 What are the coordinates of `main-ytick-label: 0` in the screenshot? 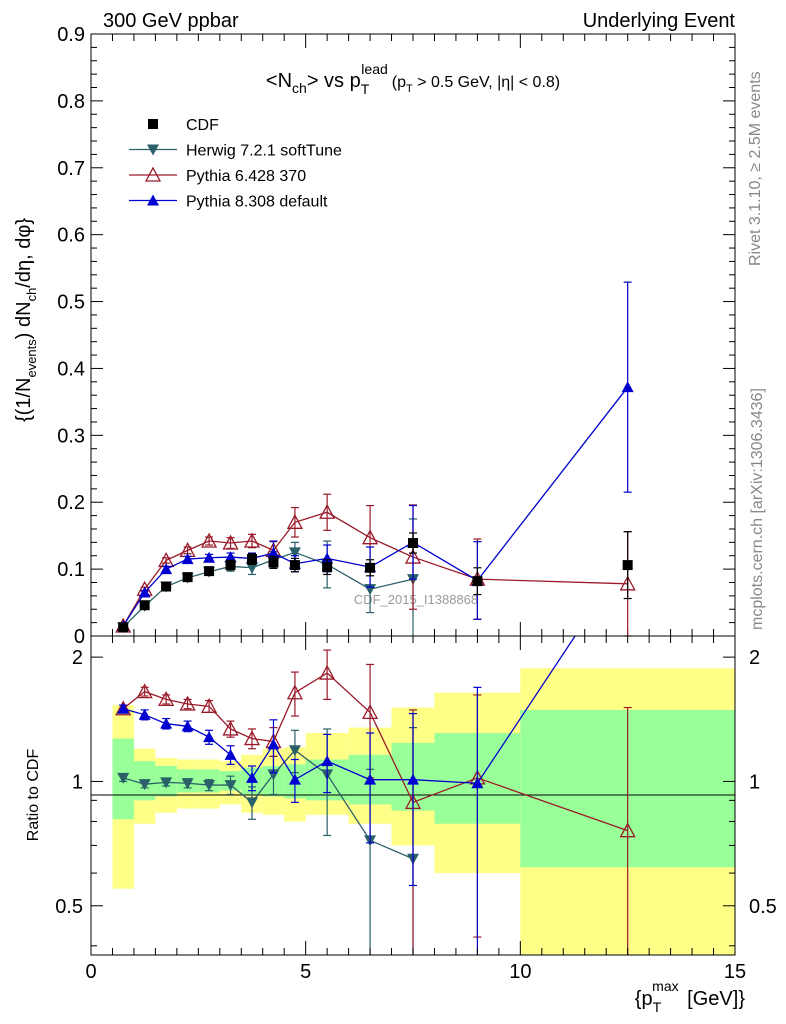 It's located at (79, 637).